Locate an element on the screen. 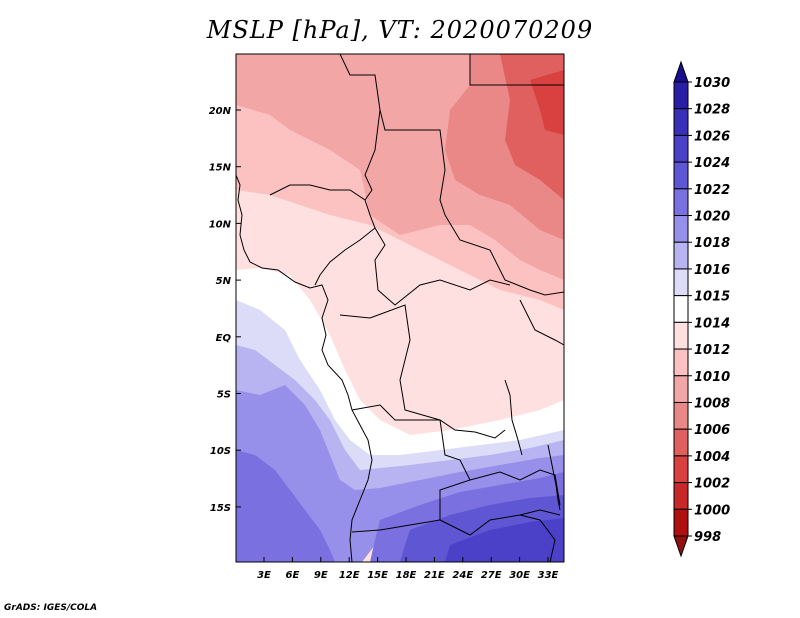 This screenshot has width=800, height=618. coastline-west is located at coordinates (304, 368).